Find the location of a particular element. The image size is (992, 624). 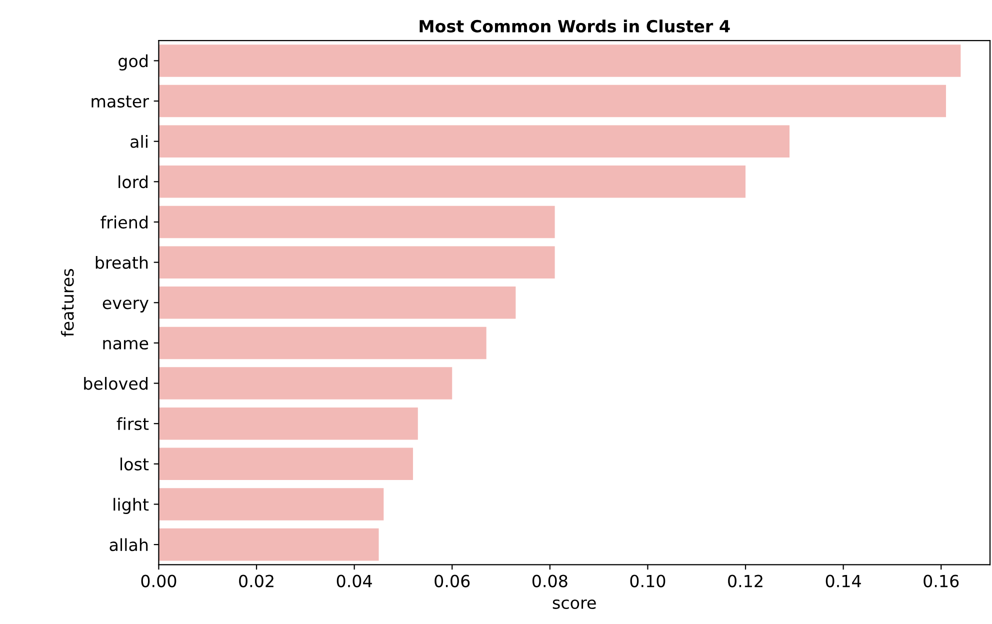

y-tick-label: name is located at coordinates (125, 345).